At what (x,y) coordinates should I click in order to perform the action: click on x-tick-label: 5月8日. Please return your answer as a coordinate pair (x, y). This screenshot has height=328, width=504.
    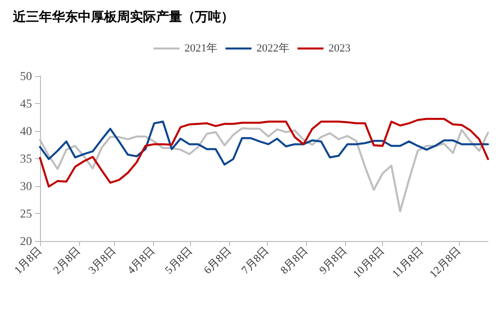
    Looking at the image, I should click on (179, 260).